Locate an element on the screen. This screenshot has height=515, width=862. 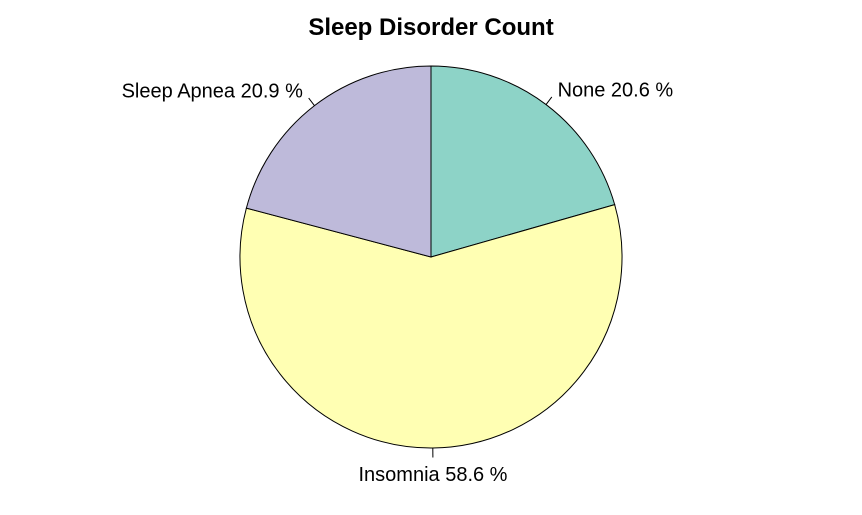
chart-title: Sleep Disorder Count is located at coordinates (430, 27).